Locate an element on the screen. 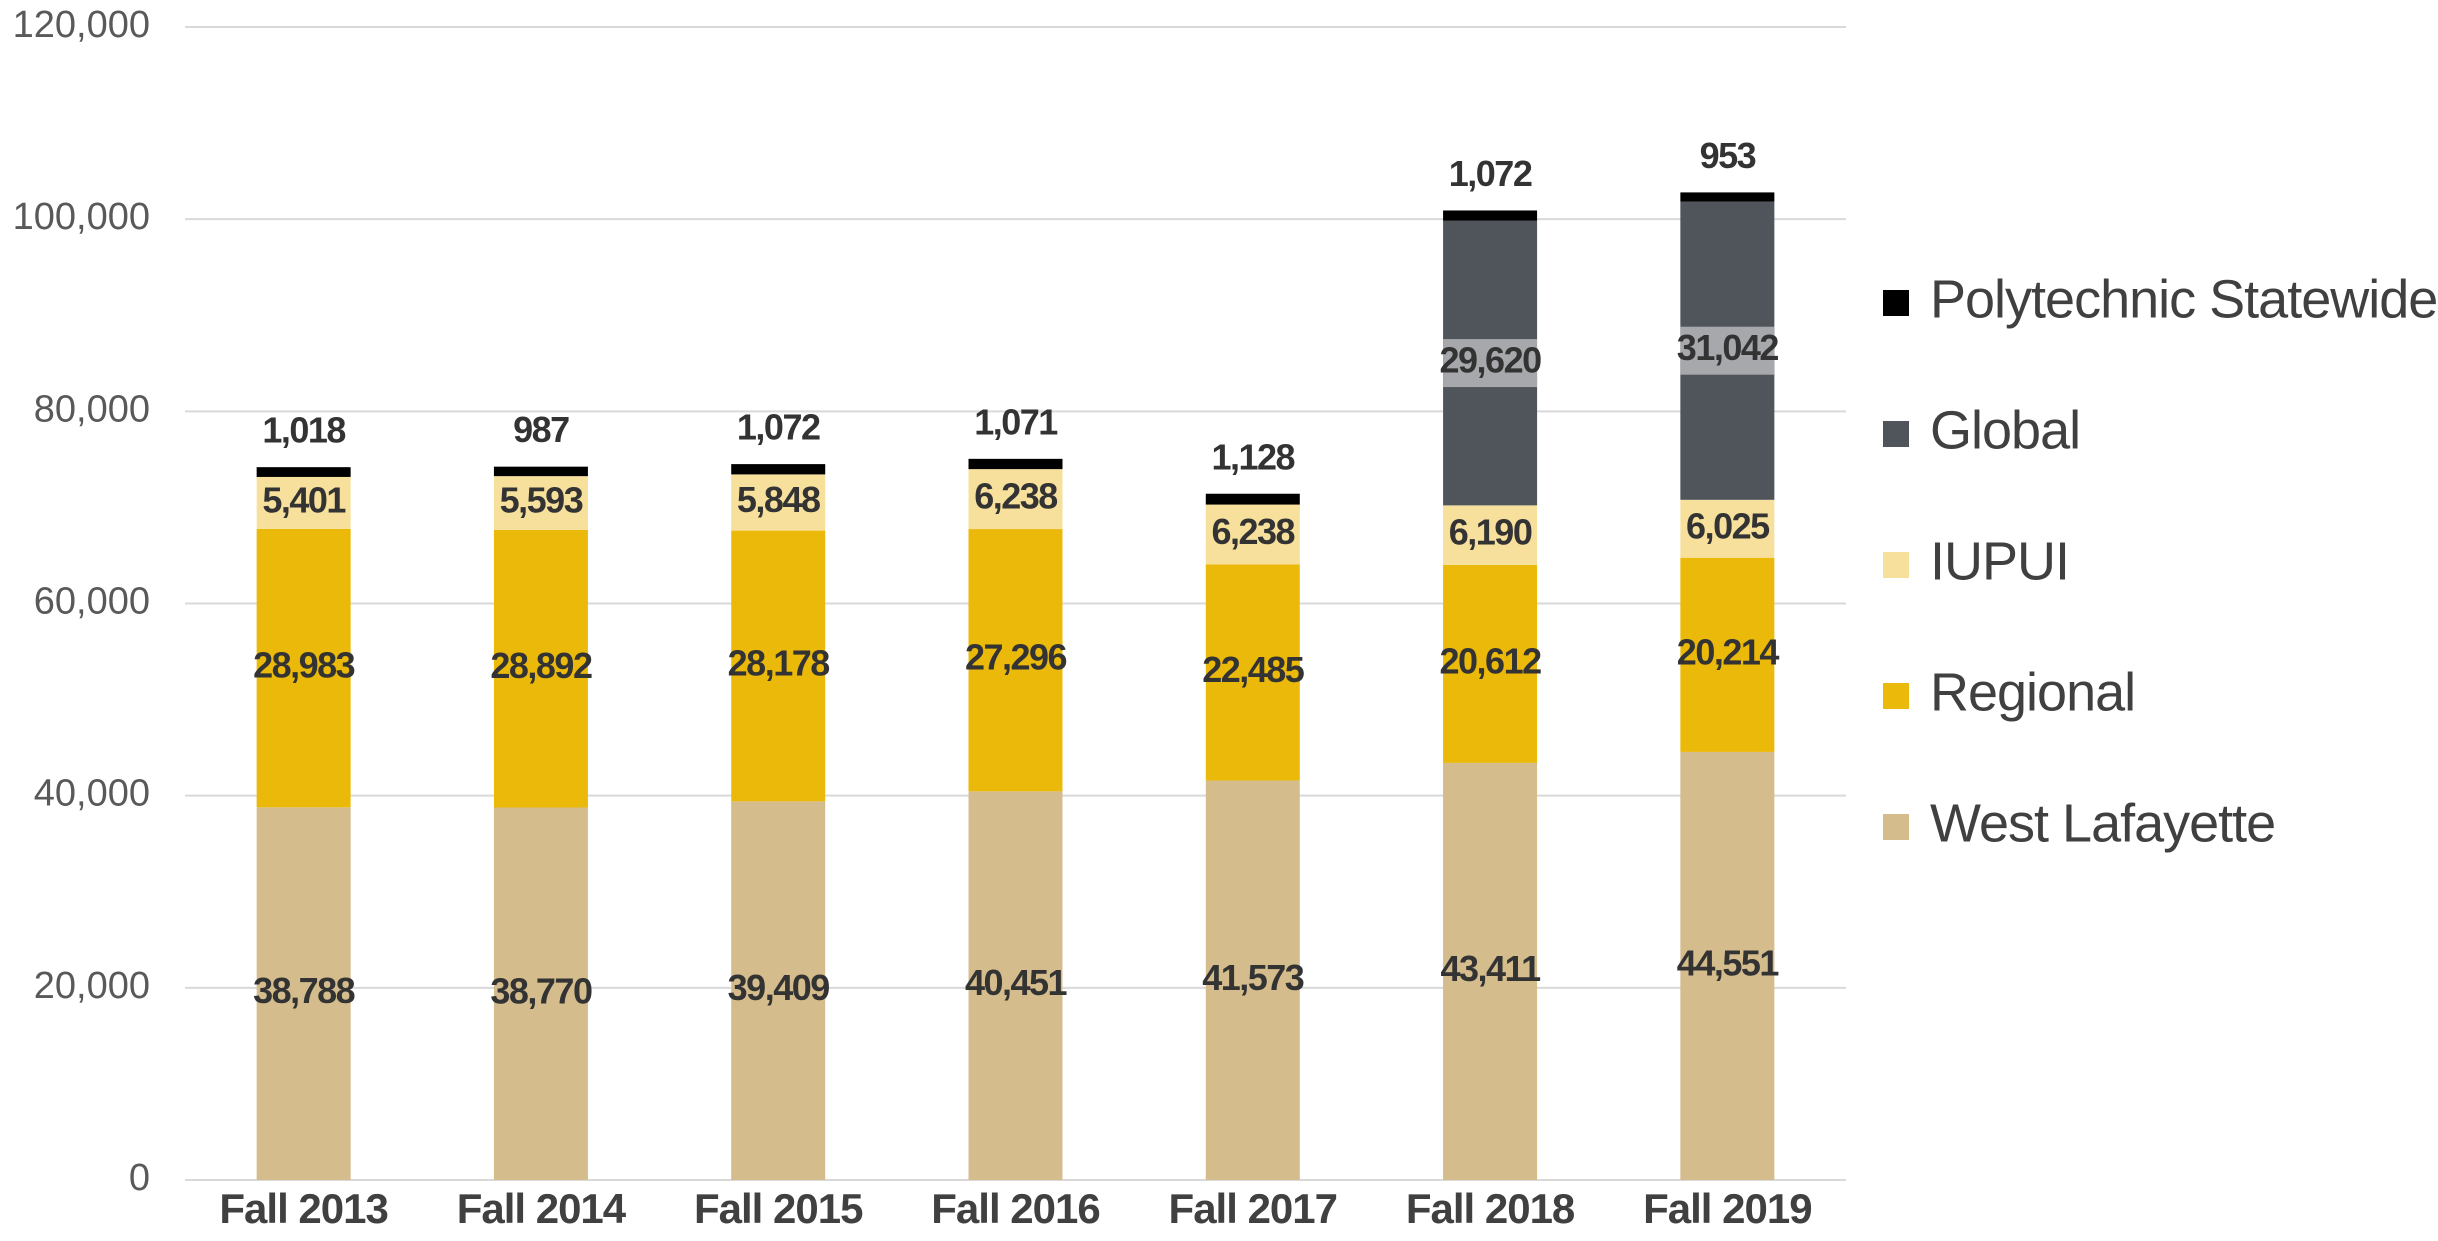  y-tick-label: 120,000 is located at coordinates (81, 25).